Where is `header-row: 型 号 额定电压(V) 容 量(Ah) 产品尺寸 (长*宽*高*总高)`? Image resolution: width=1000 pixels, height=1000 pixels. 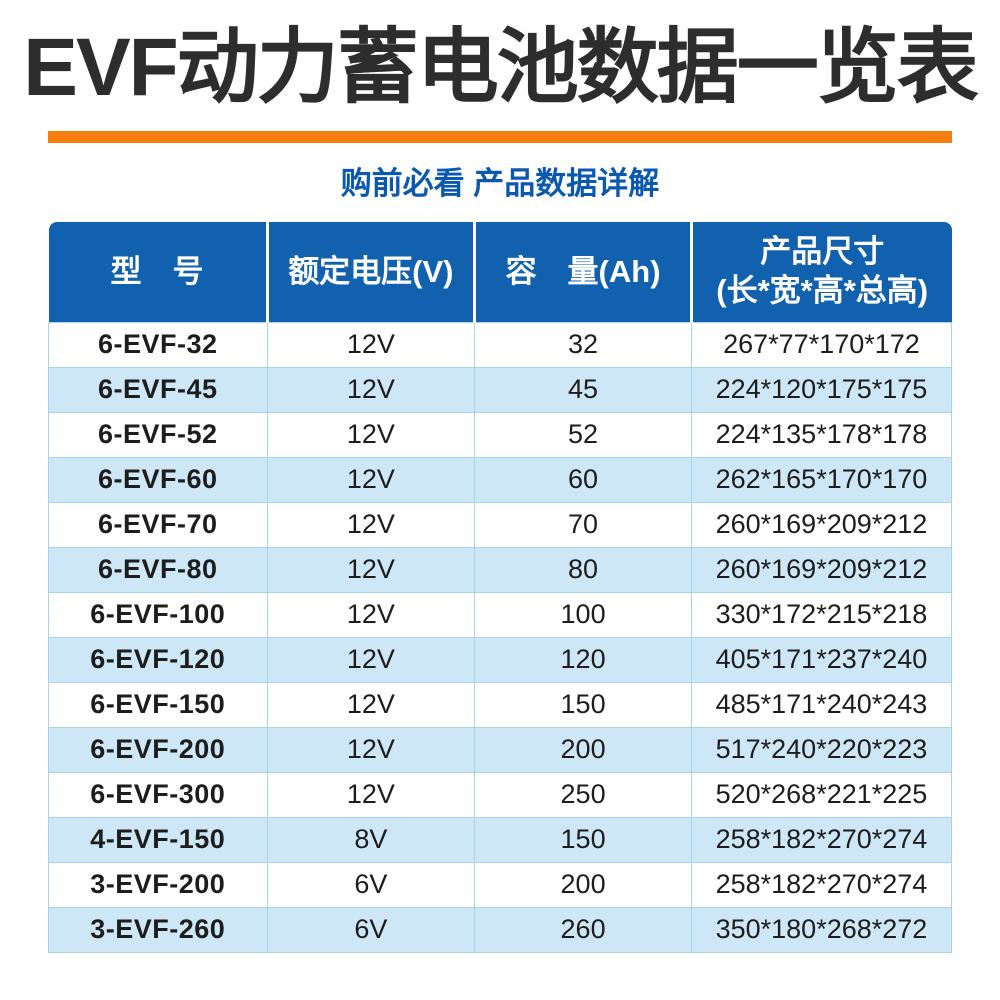
header-row: 型 号 额定电压(V) 容 量(Ah) 产品尺寸 (长*宽*高*总高) is located at coordinates (500, 272).